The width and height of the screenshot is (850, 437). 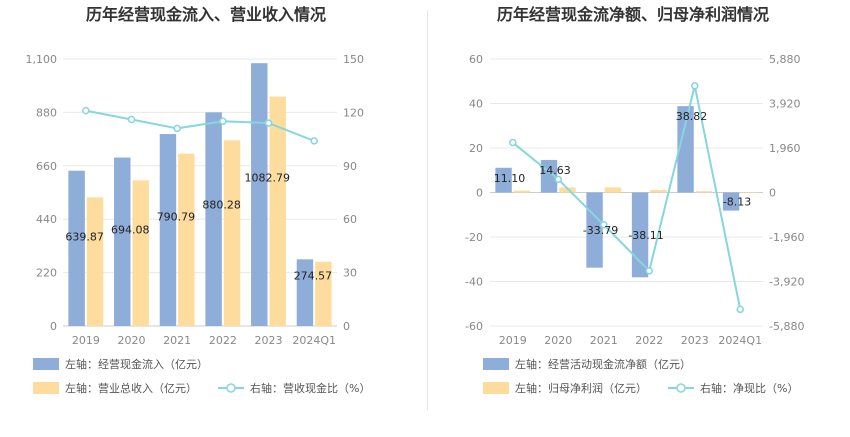 I want to click on bar-data-label: -8.13, so click(x=737, y=202).